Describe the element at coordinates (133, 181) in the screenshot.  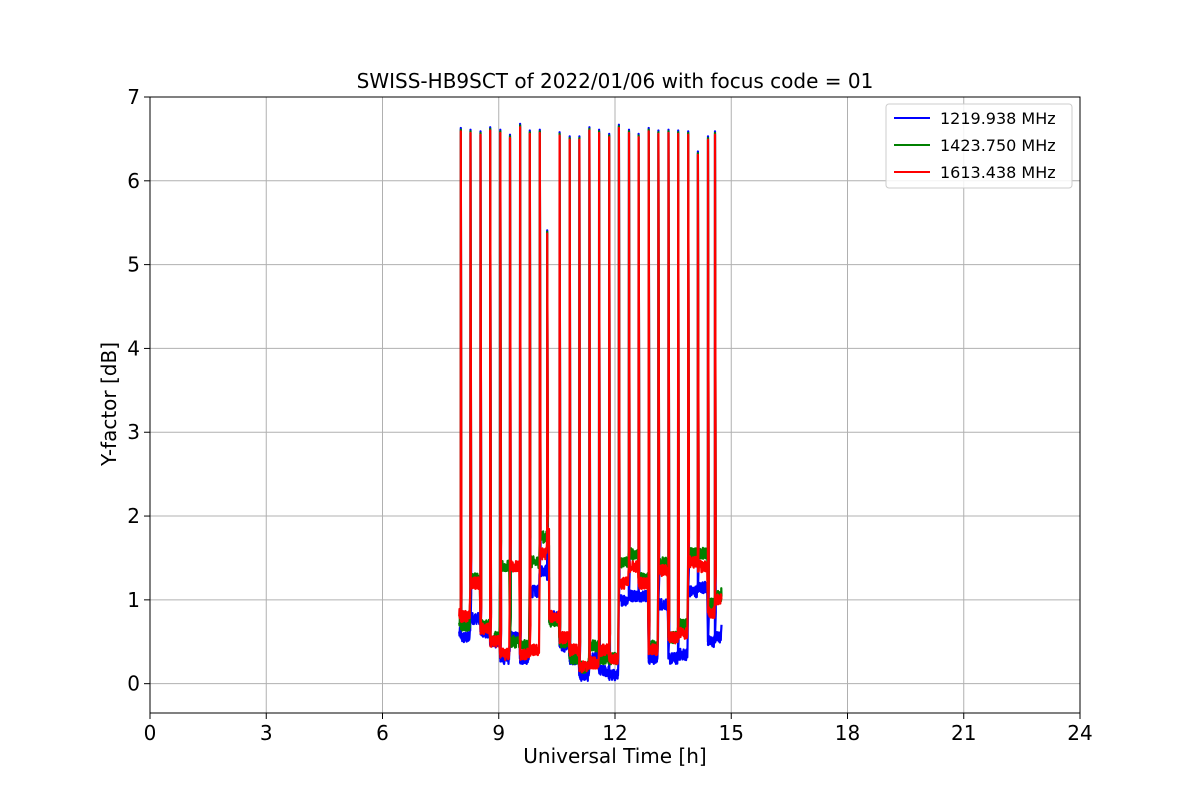
I see `y-tick-label: 6` at that location.